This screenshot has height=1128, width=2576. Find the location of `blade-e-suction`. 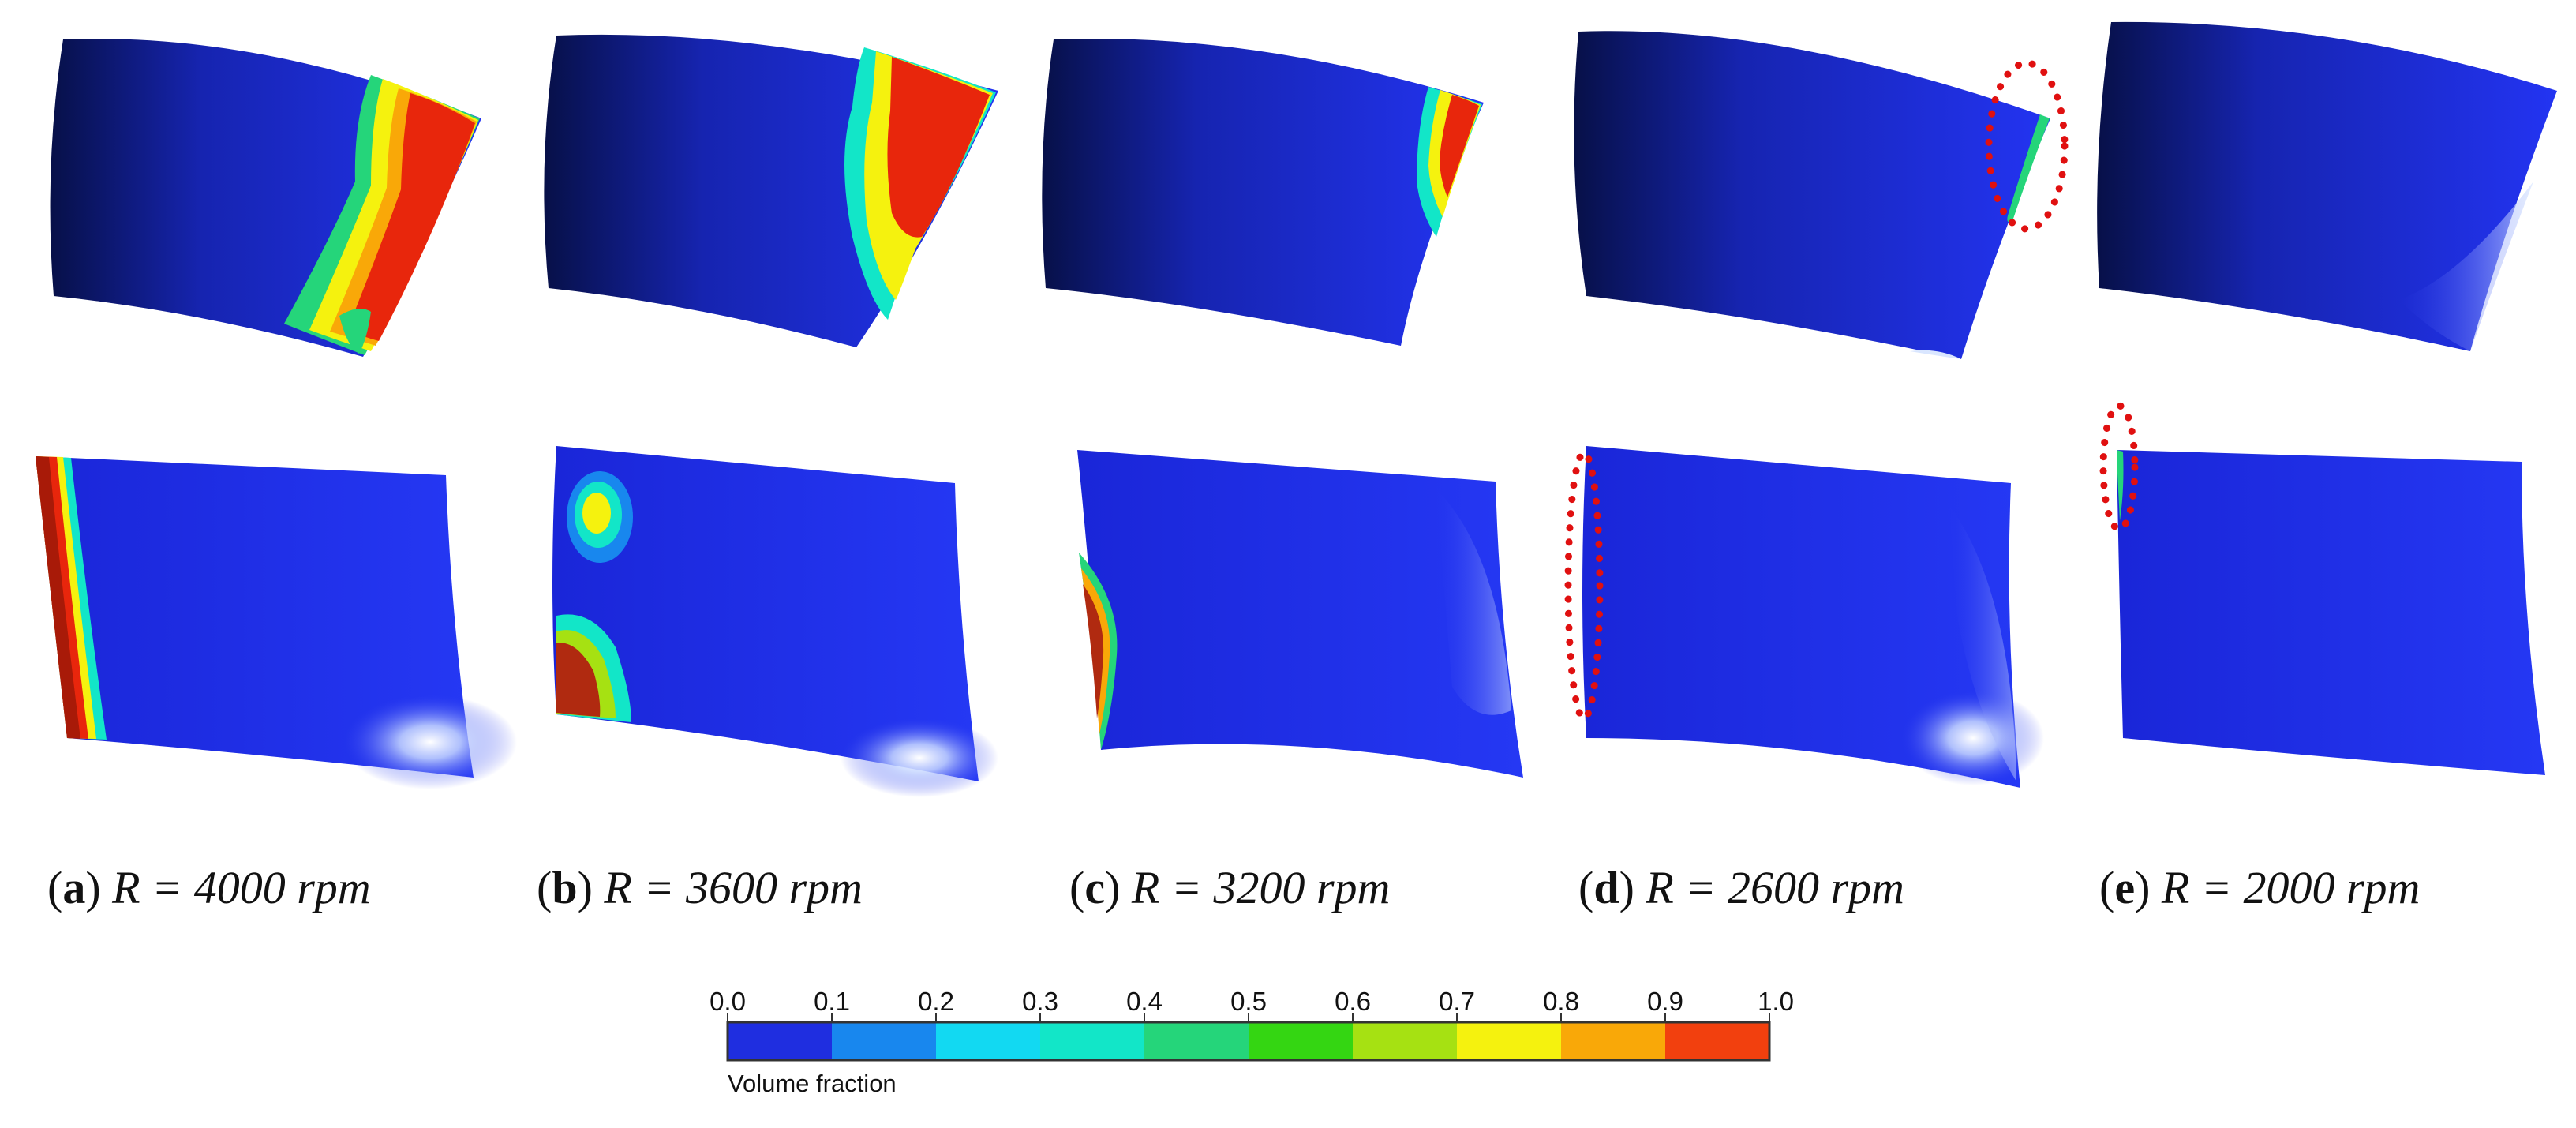

blade-e-suction is located at coordinates (2327, 186).